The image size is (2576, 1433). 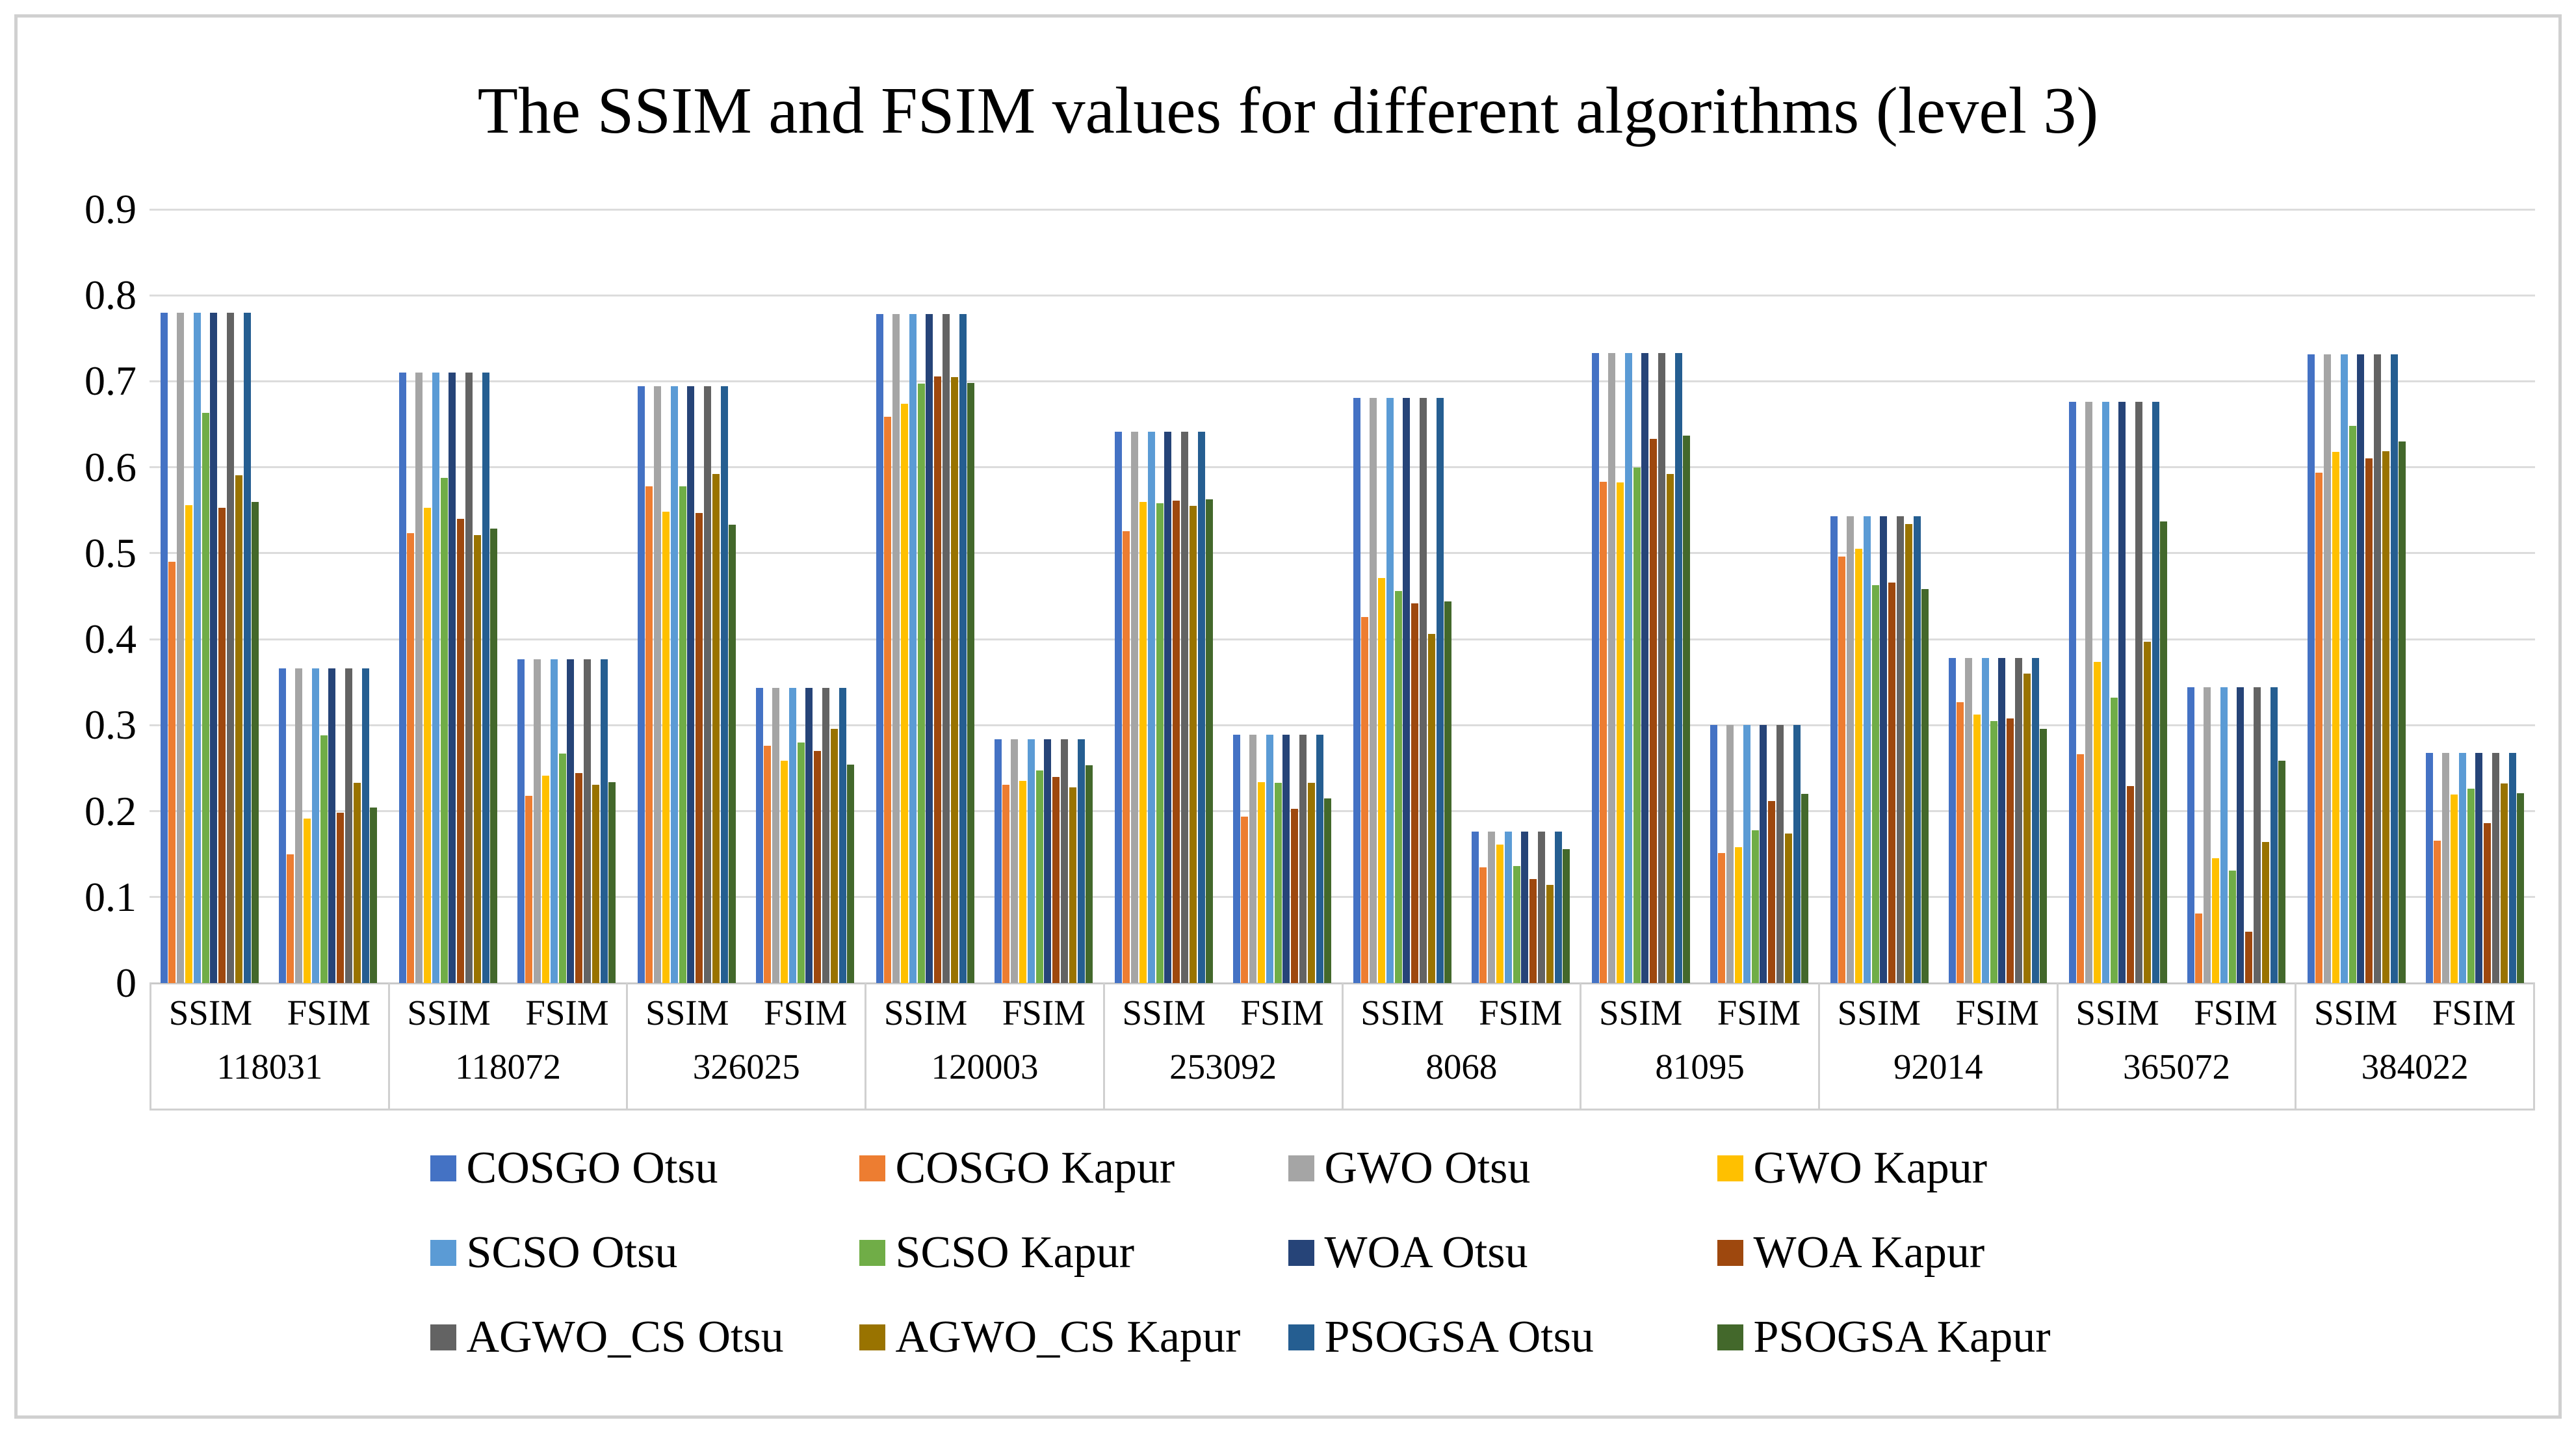 What do you see at coordinates (1461, 1066) in the screenshot?
I see `group-label: 8068` at bounding box center [1461, 1066].